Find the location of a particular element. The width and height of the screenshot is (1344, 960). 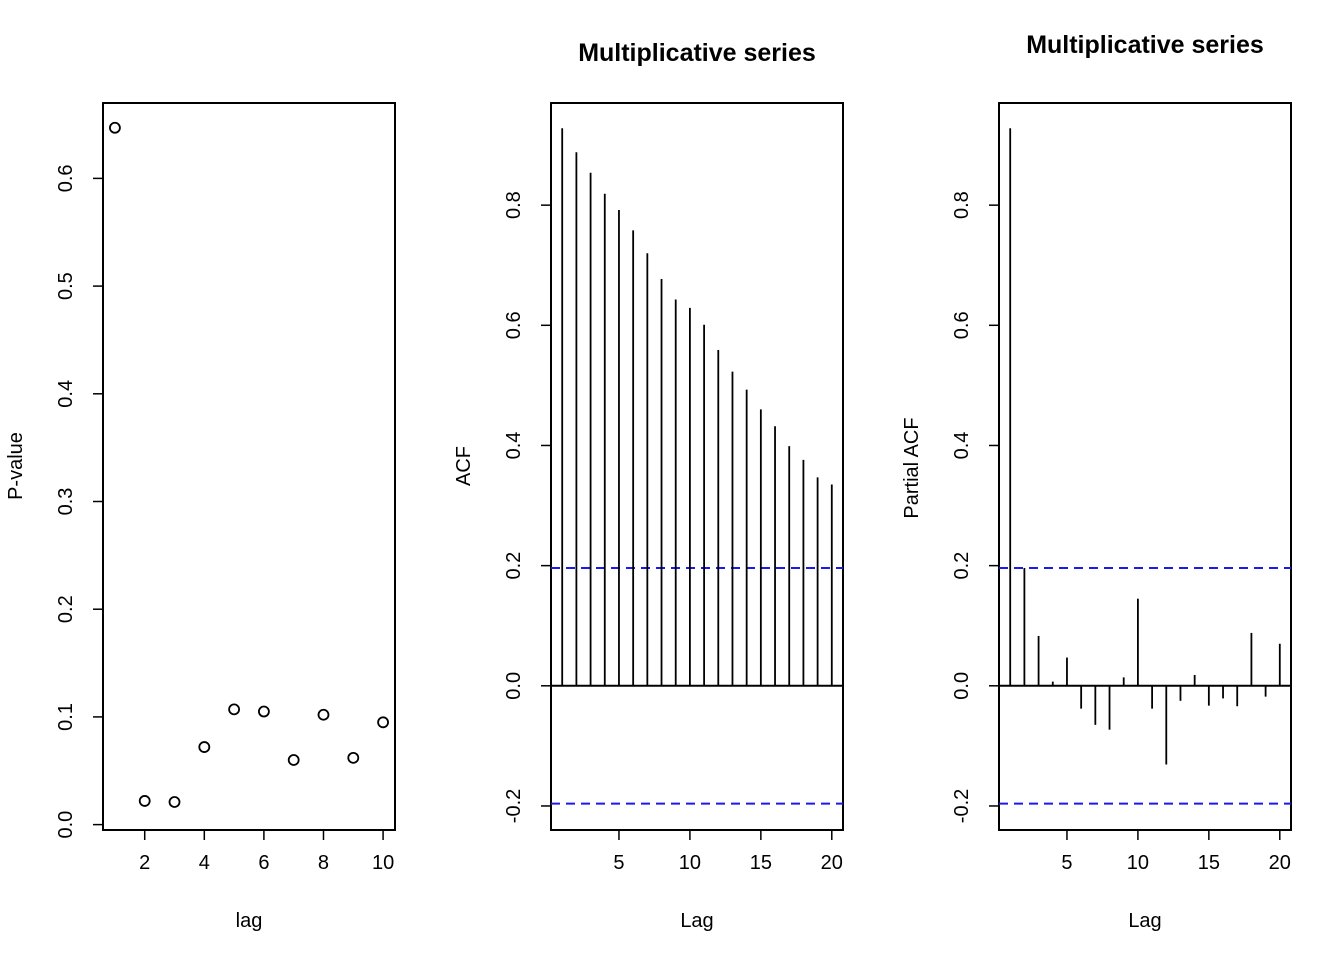

x-tick-label: 6 is located at coordinates (263, 863).